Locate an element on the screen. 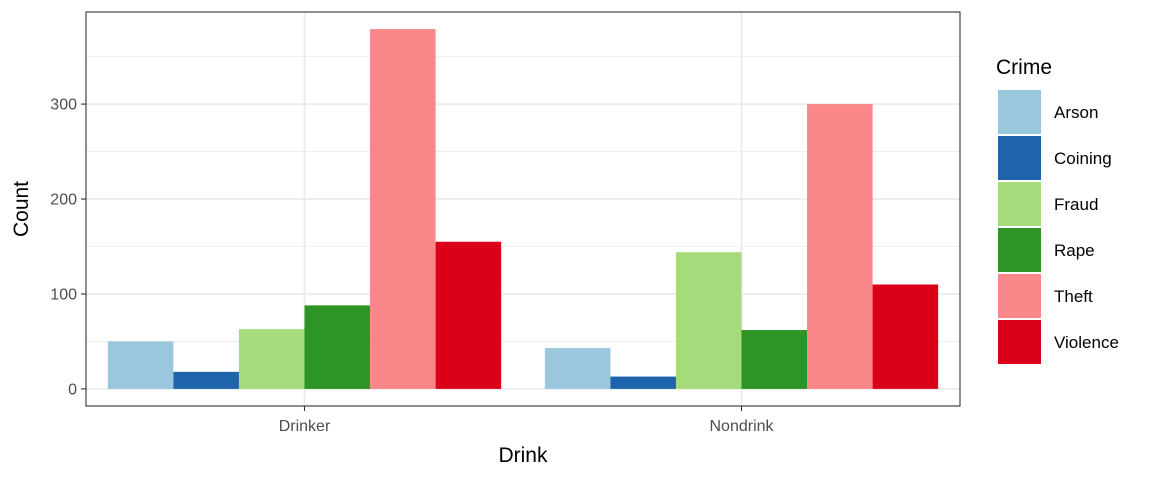 The width and height of the screenshot is (1152, 480). legend-key-arson is located at coordinates (1019, 112).